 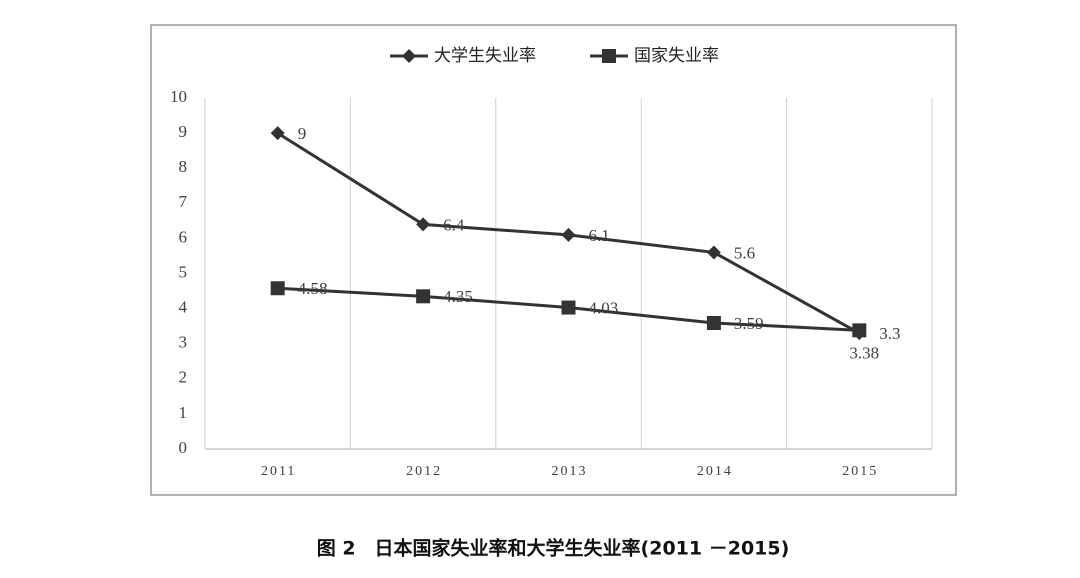 What do you see at coordinates (860, 471) in the screenshot?
I see `x-tick-label: 2015` at bounding box center [860, 471].